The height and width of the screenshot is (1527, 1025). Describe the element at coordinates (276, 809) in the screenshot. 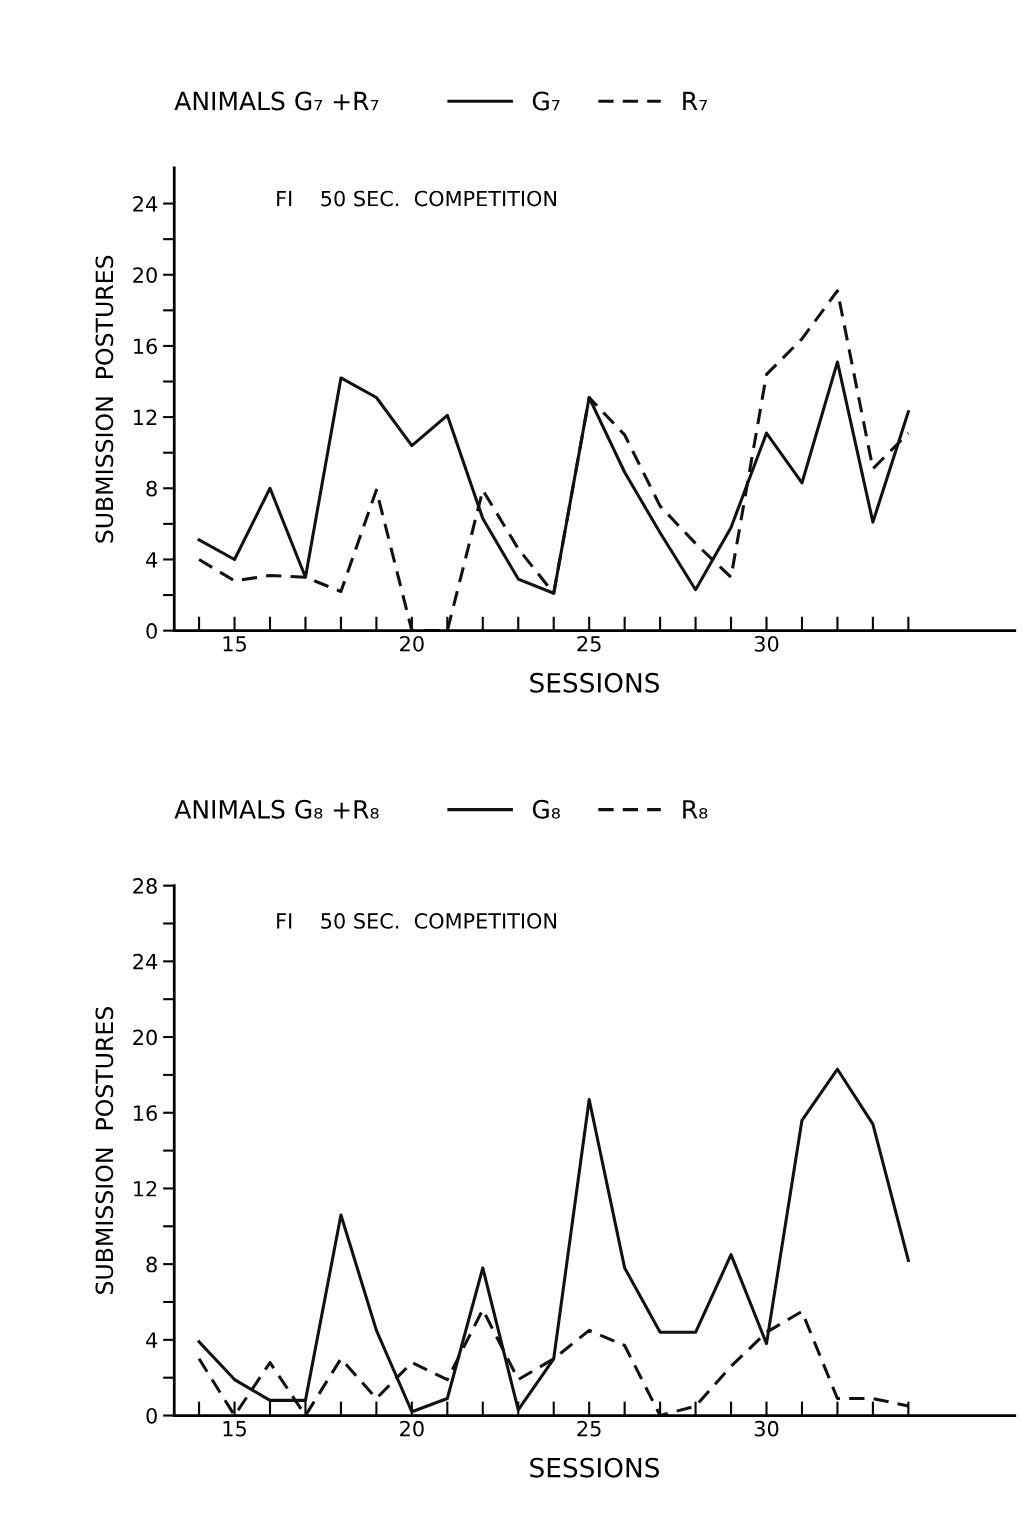

I see `chart-title: ANIMALS G₈ +R₈` at that location.